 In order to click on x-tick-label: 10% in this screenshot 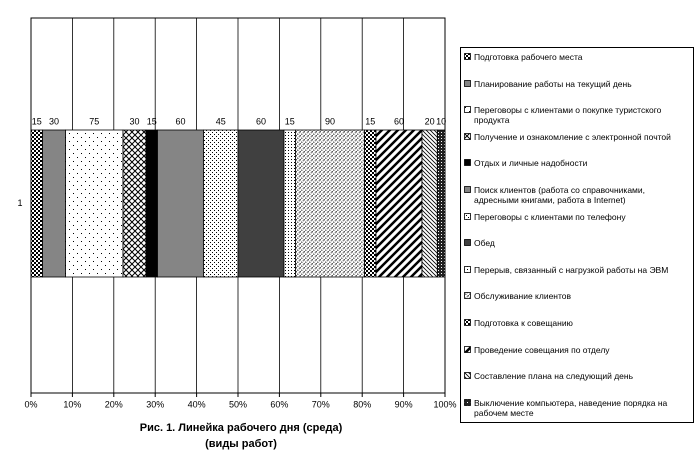, I will do `click(72, 404)`.